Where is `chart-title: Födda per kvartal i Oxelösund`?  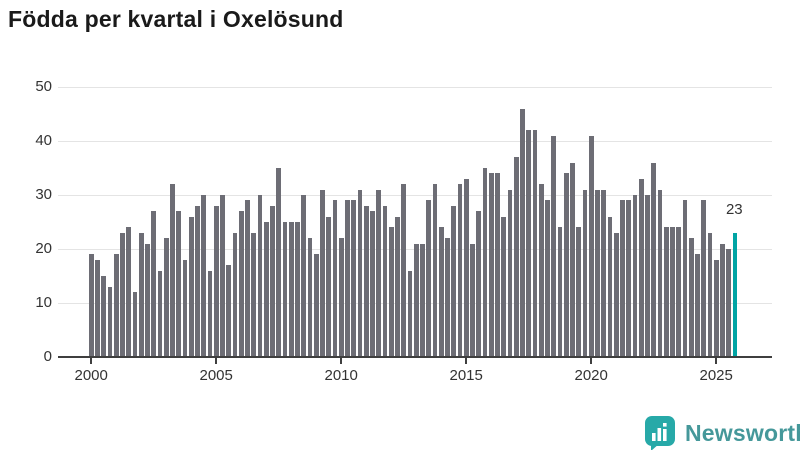 chart-title: Födda per kvartal i Oxelösund is located at coordinates (176, 19).